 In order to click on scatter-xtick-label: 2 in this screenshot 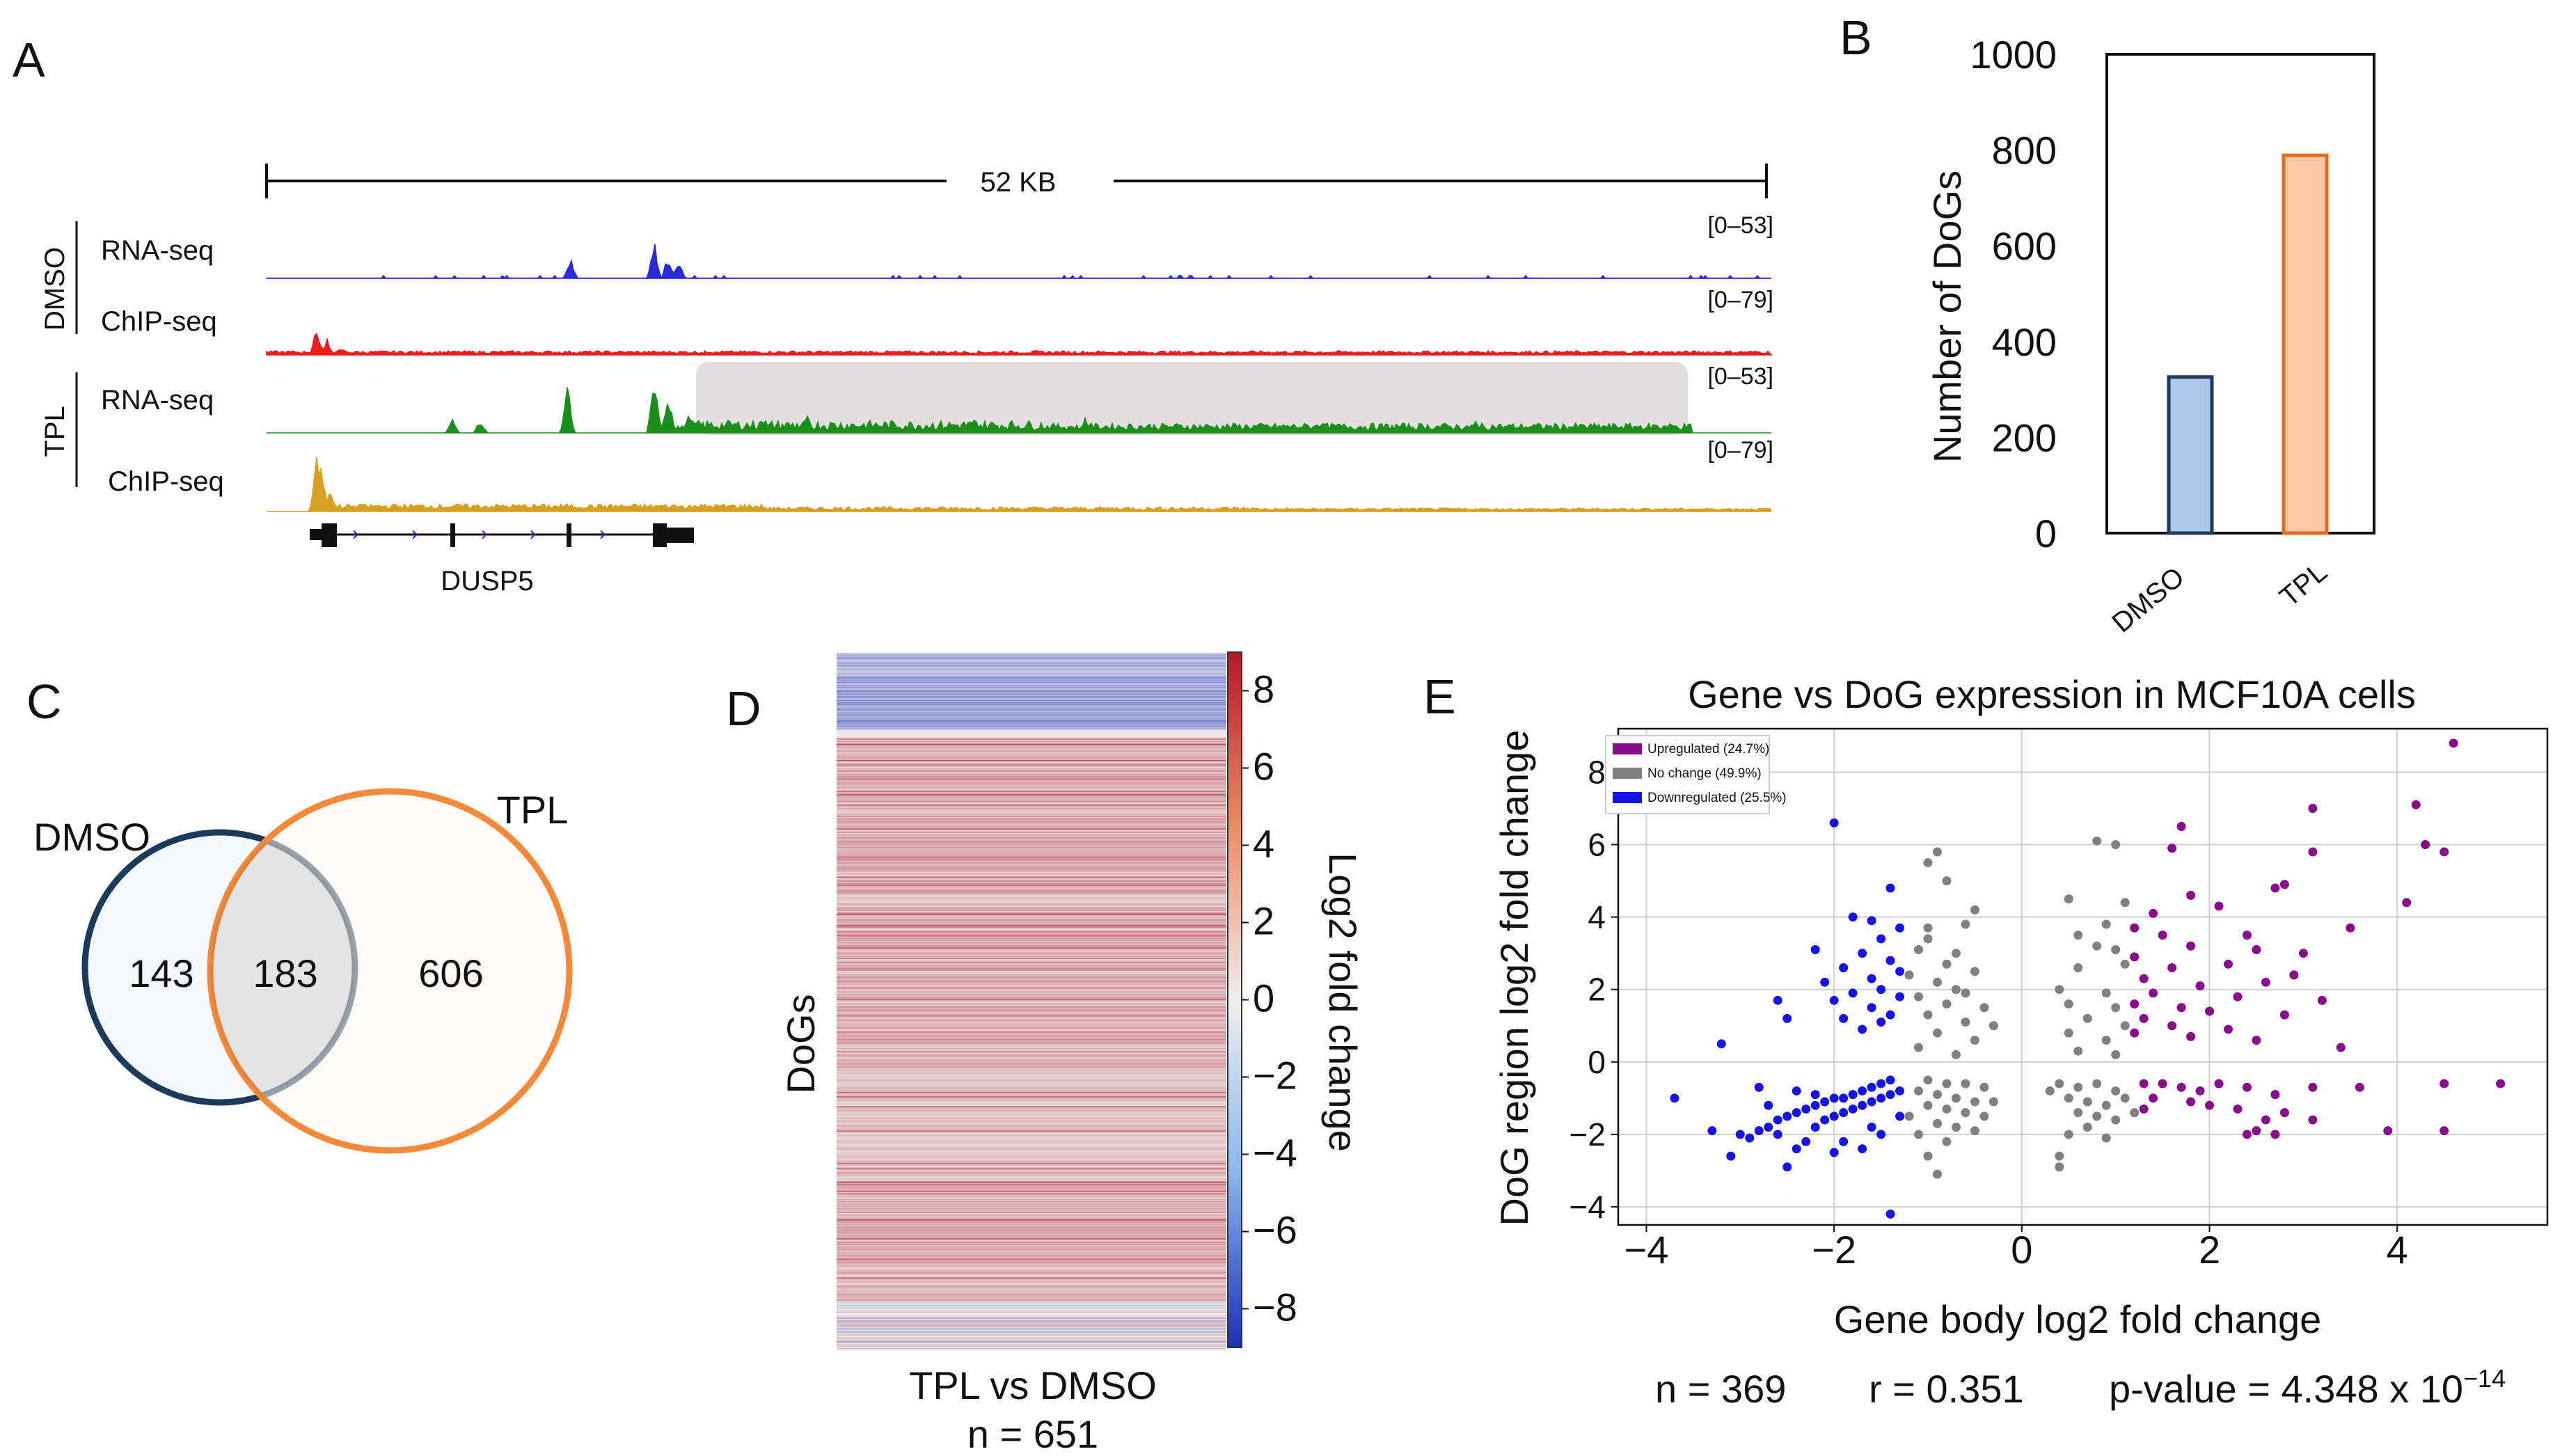, I will do `click(2209, 1250)`.